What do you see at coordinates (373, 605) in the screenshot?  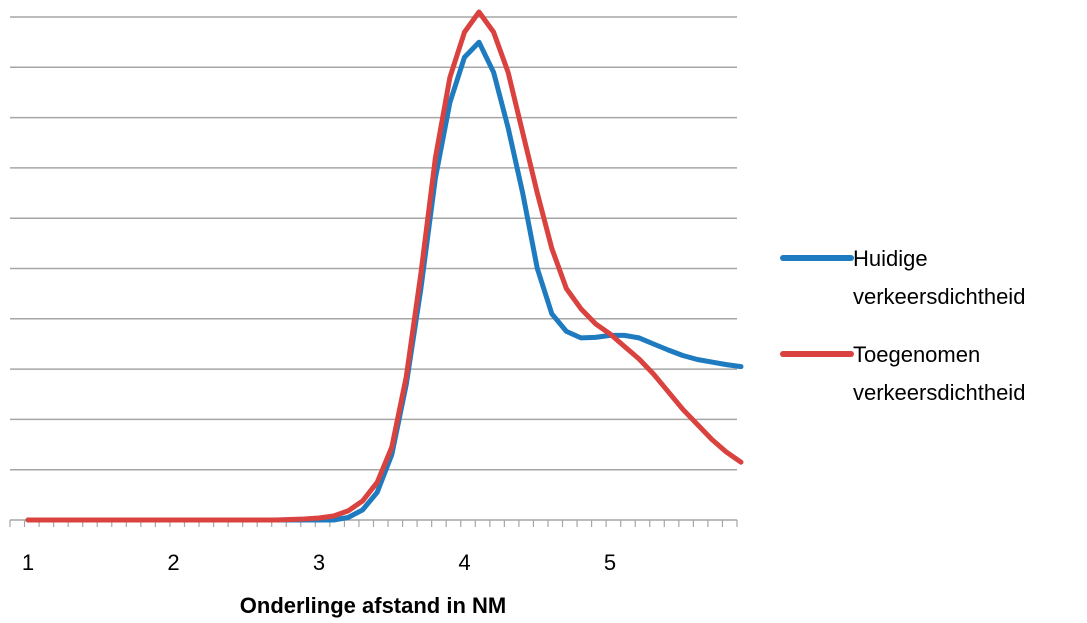 I see `x-axis-title: Onderlinge afstand in NM` at bounding box center [373, 605].